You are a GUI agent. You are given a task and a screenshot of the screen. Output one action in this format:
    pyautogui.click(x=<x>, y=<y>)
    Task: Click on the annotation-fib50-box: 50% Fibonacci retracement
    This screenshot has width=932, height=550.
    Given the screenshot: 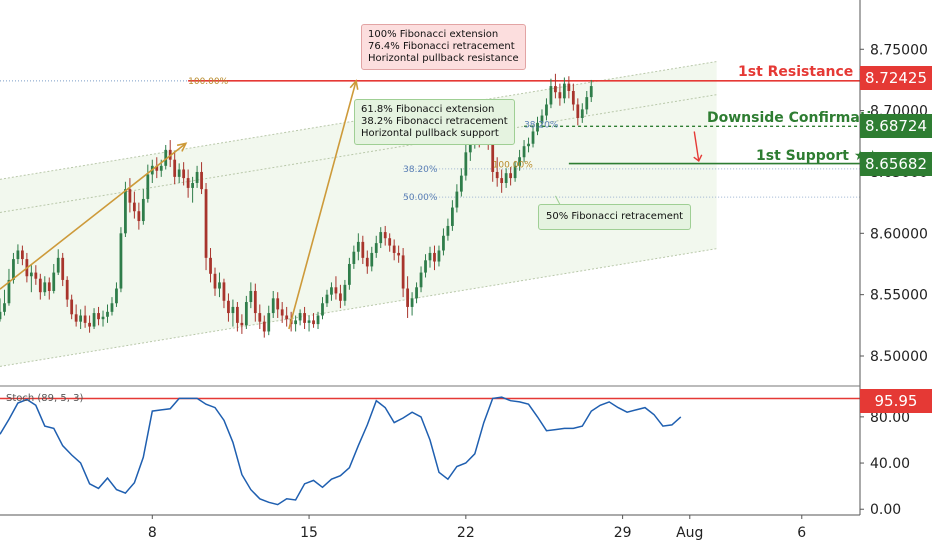 What is the action you would take?
    pyautogui.click(x=615, y=217)
    